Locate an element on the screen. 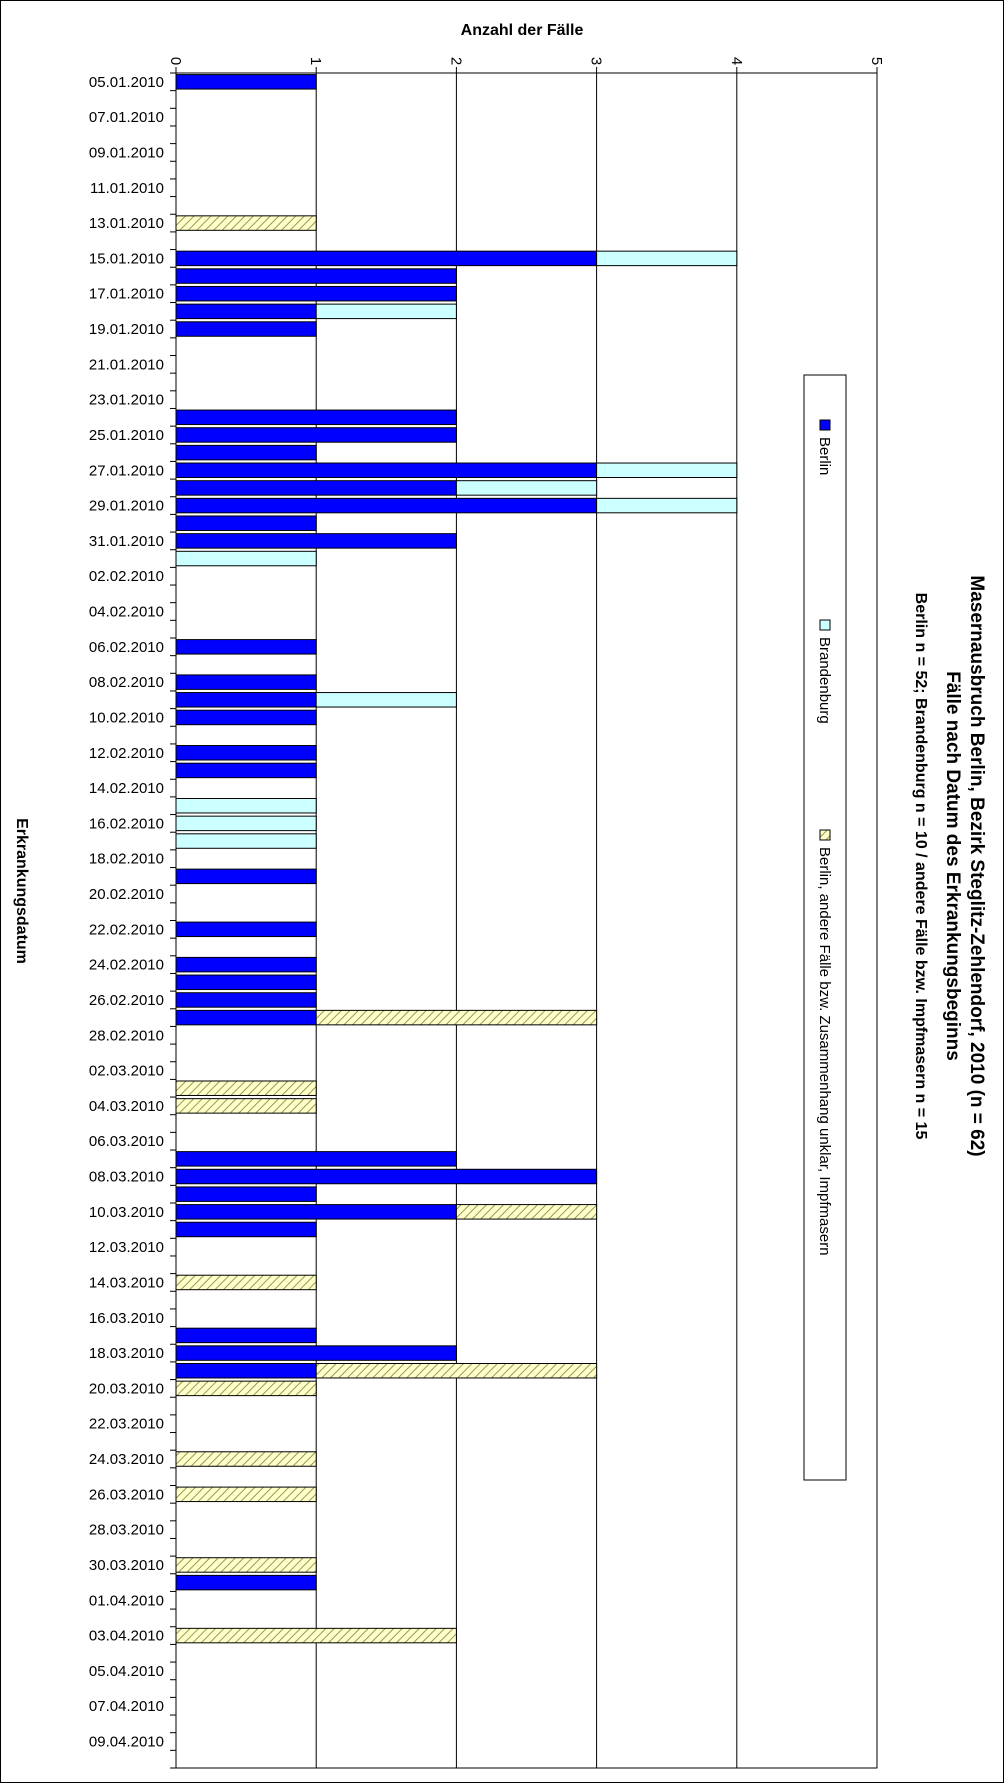 The height and width of the screenshot is (1787, 1004). y-tick-label: 23.01.2010 is located at coordinates (126, 400).